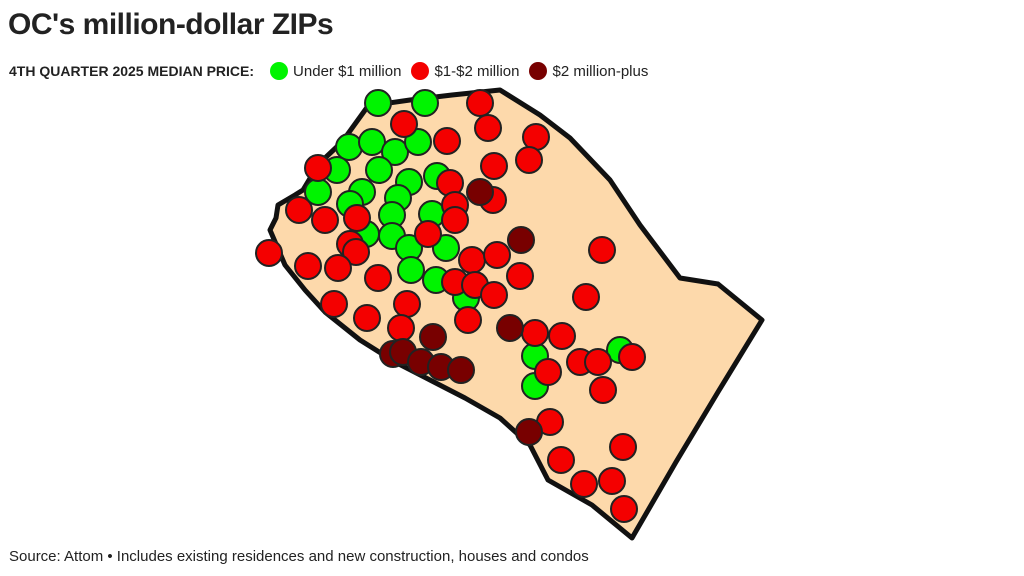 This screenshot has height=576, width=1024. What do you see at coordinates (132, 71) in the screenshot?
I see `legend-heading: 4TH QUARTER 2025 MEDIAN PRICE:` at bounding box center [132, 71].